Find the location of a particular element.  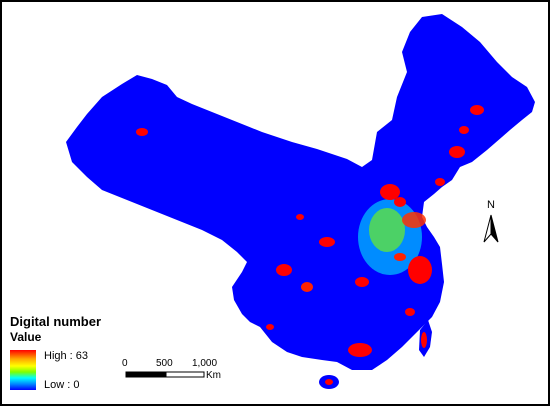

wuhan-lights is located at coordinates (362, 282).